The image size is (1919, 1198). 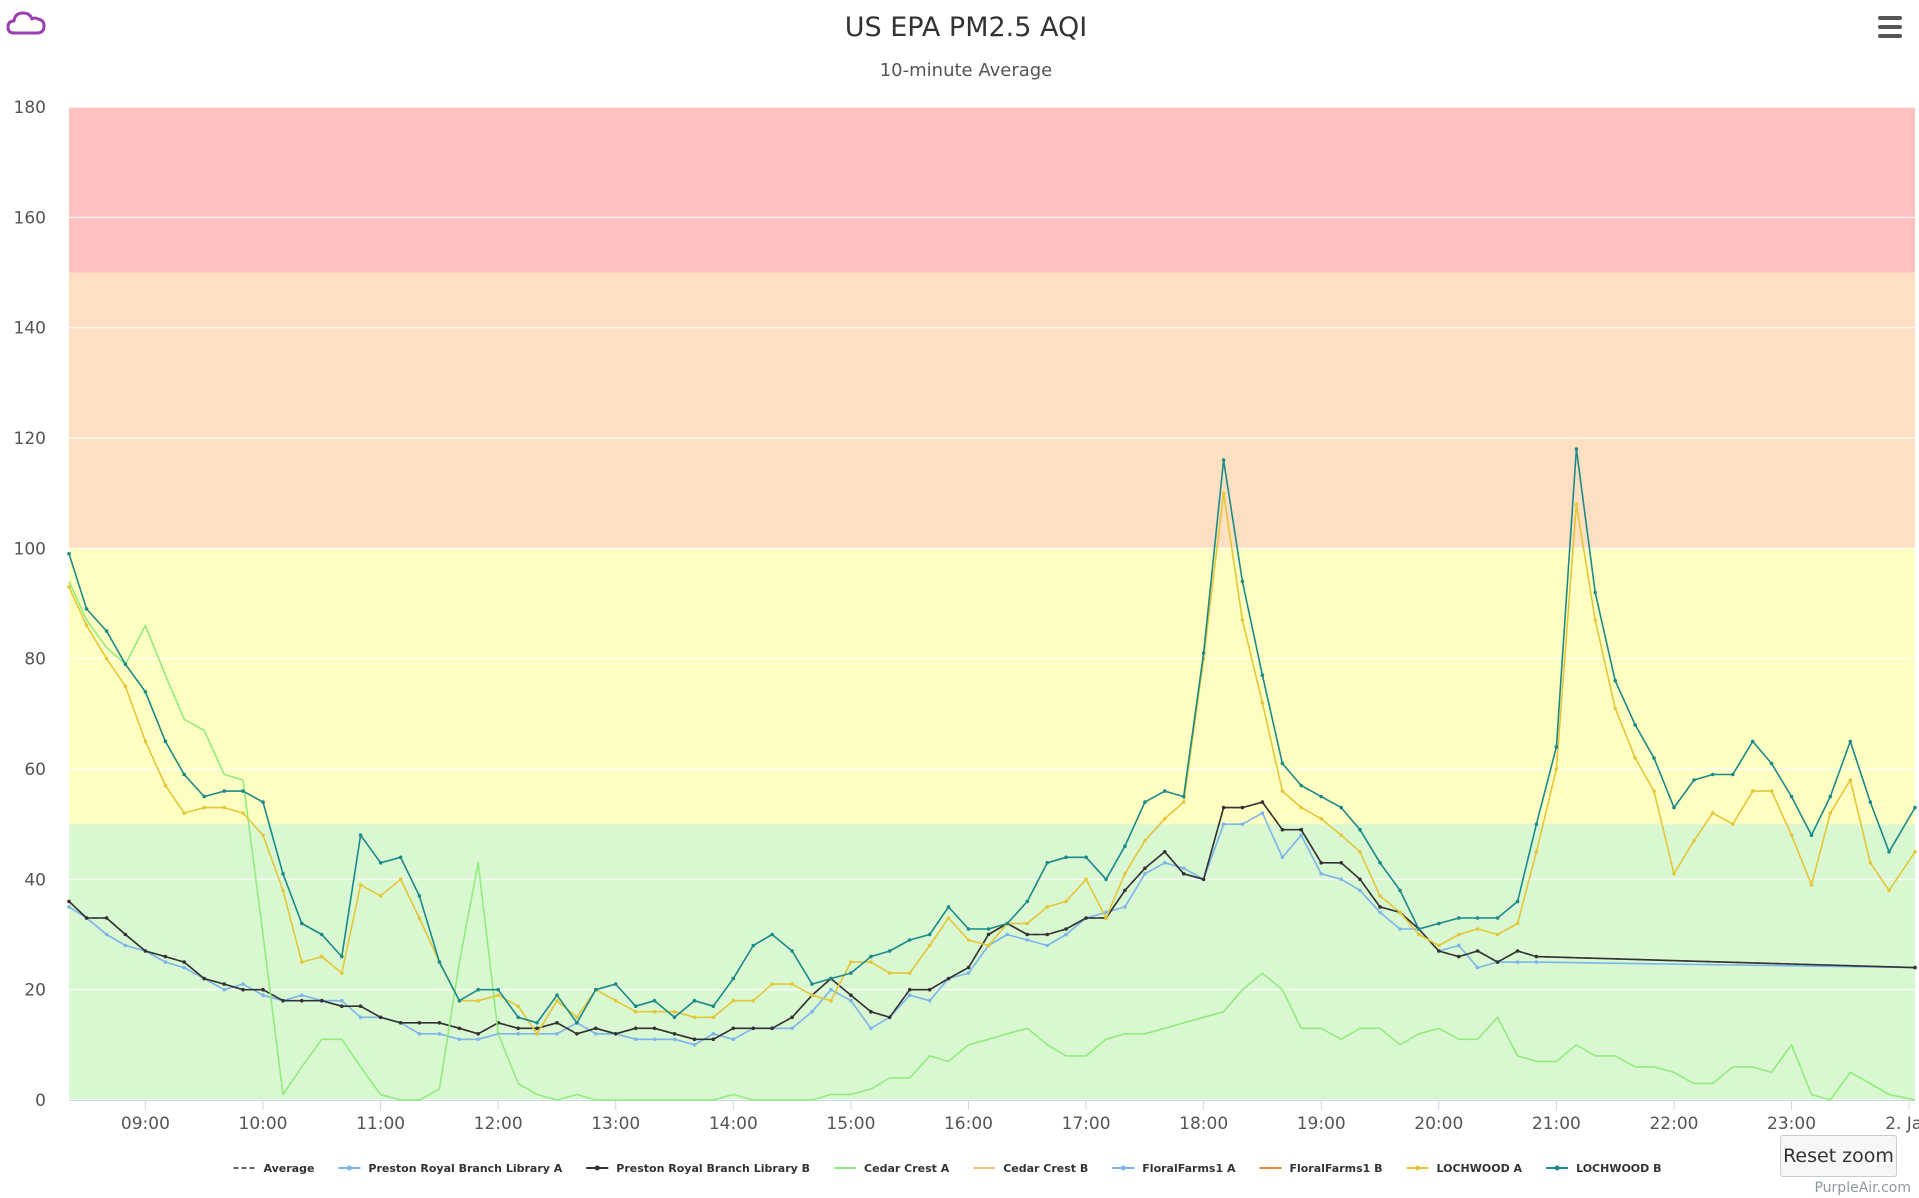 I want to click on y-tick-label: 180, so click(x=30, y=108).